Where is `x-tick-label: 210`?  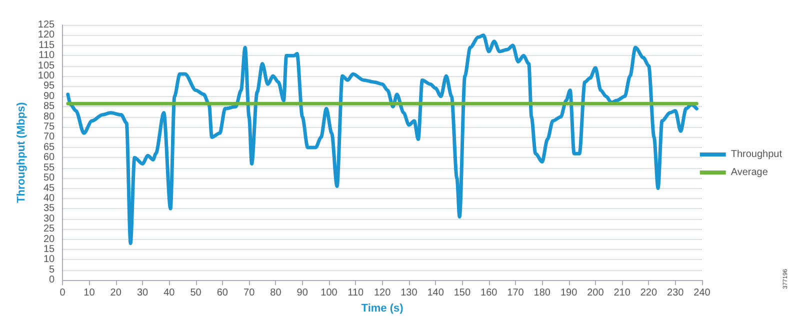
x-tick-label: 210 is located at coordinates (622, 293).